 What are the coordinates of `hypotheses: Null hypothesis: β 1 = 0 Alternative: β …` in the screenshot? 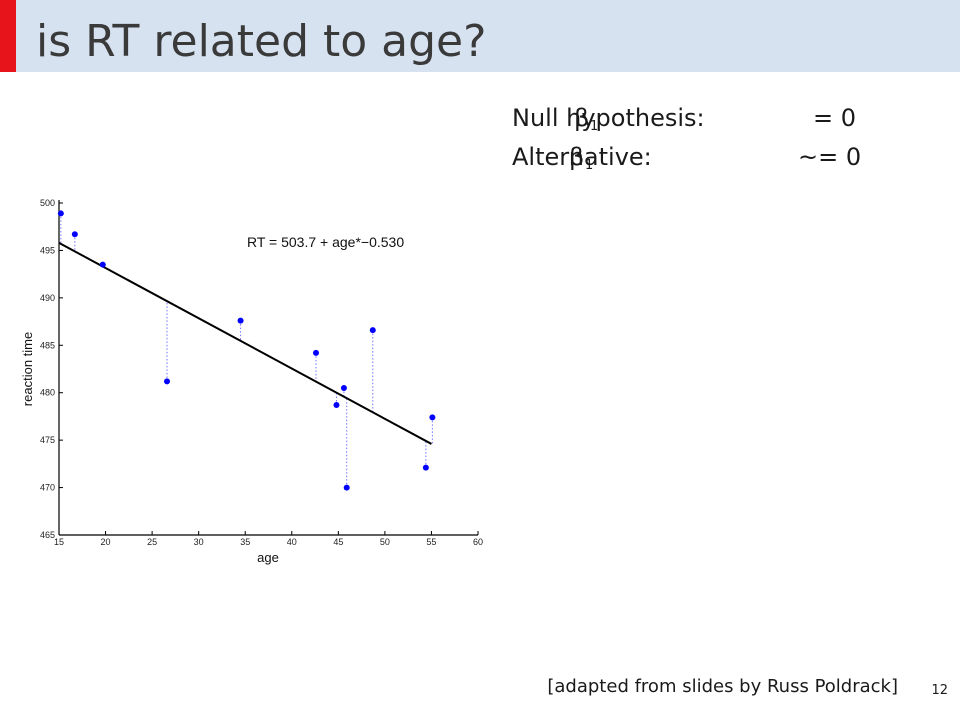 It's located at (686, 138).